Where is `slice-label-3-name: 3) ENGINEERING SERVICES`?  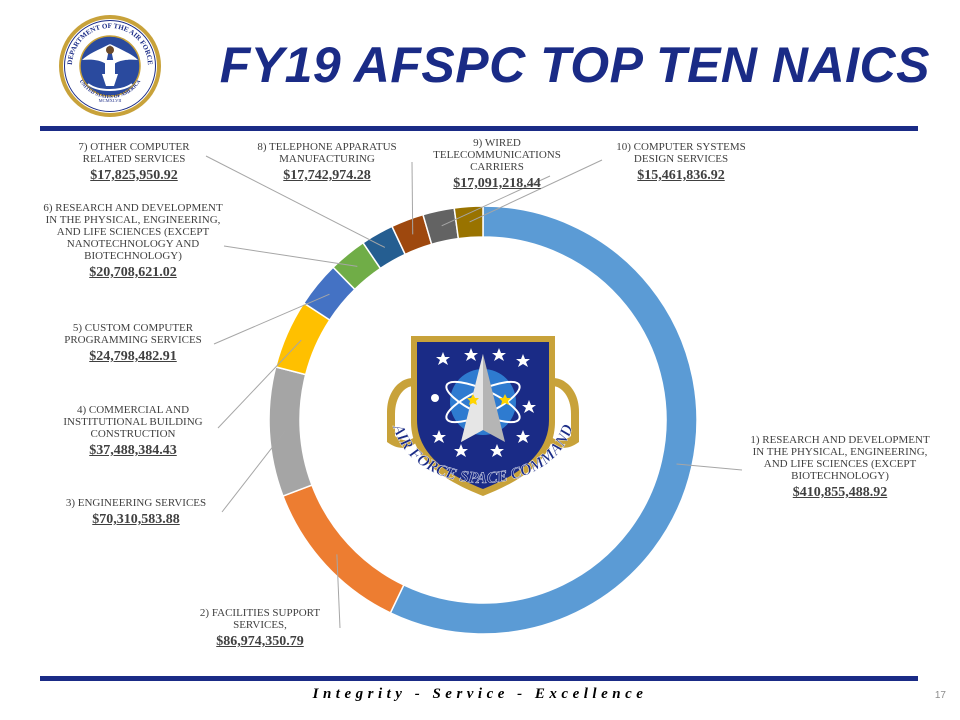 slice-label-3-name: 3) ENGINEERING SERVICES is located at coordinates (136, 503).